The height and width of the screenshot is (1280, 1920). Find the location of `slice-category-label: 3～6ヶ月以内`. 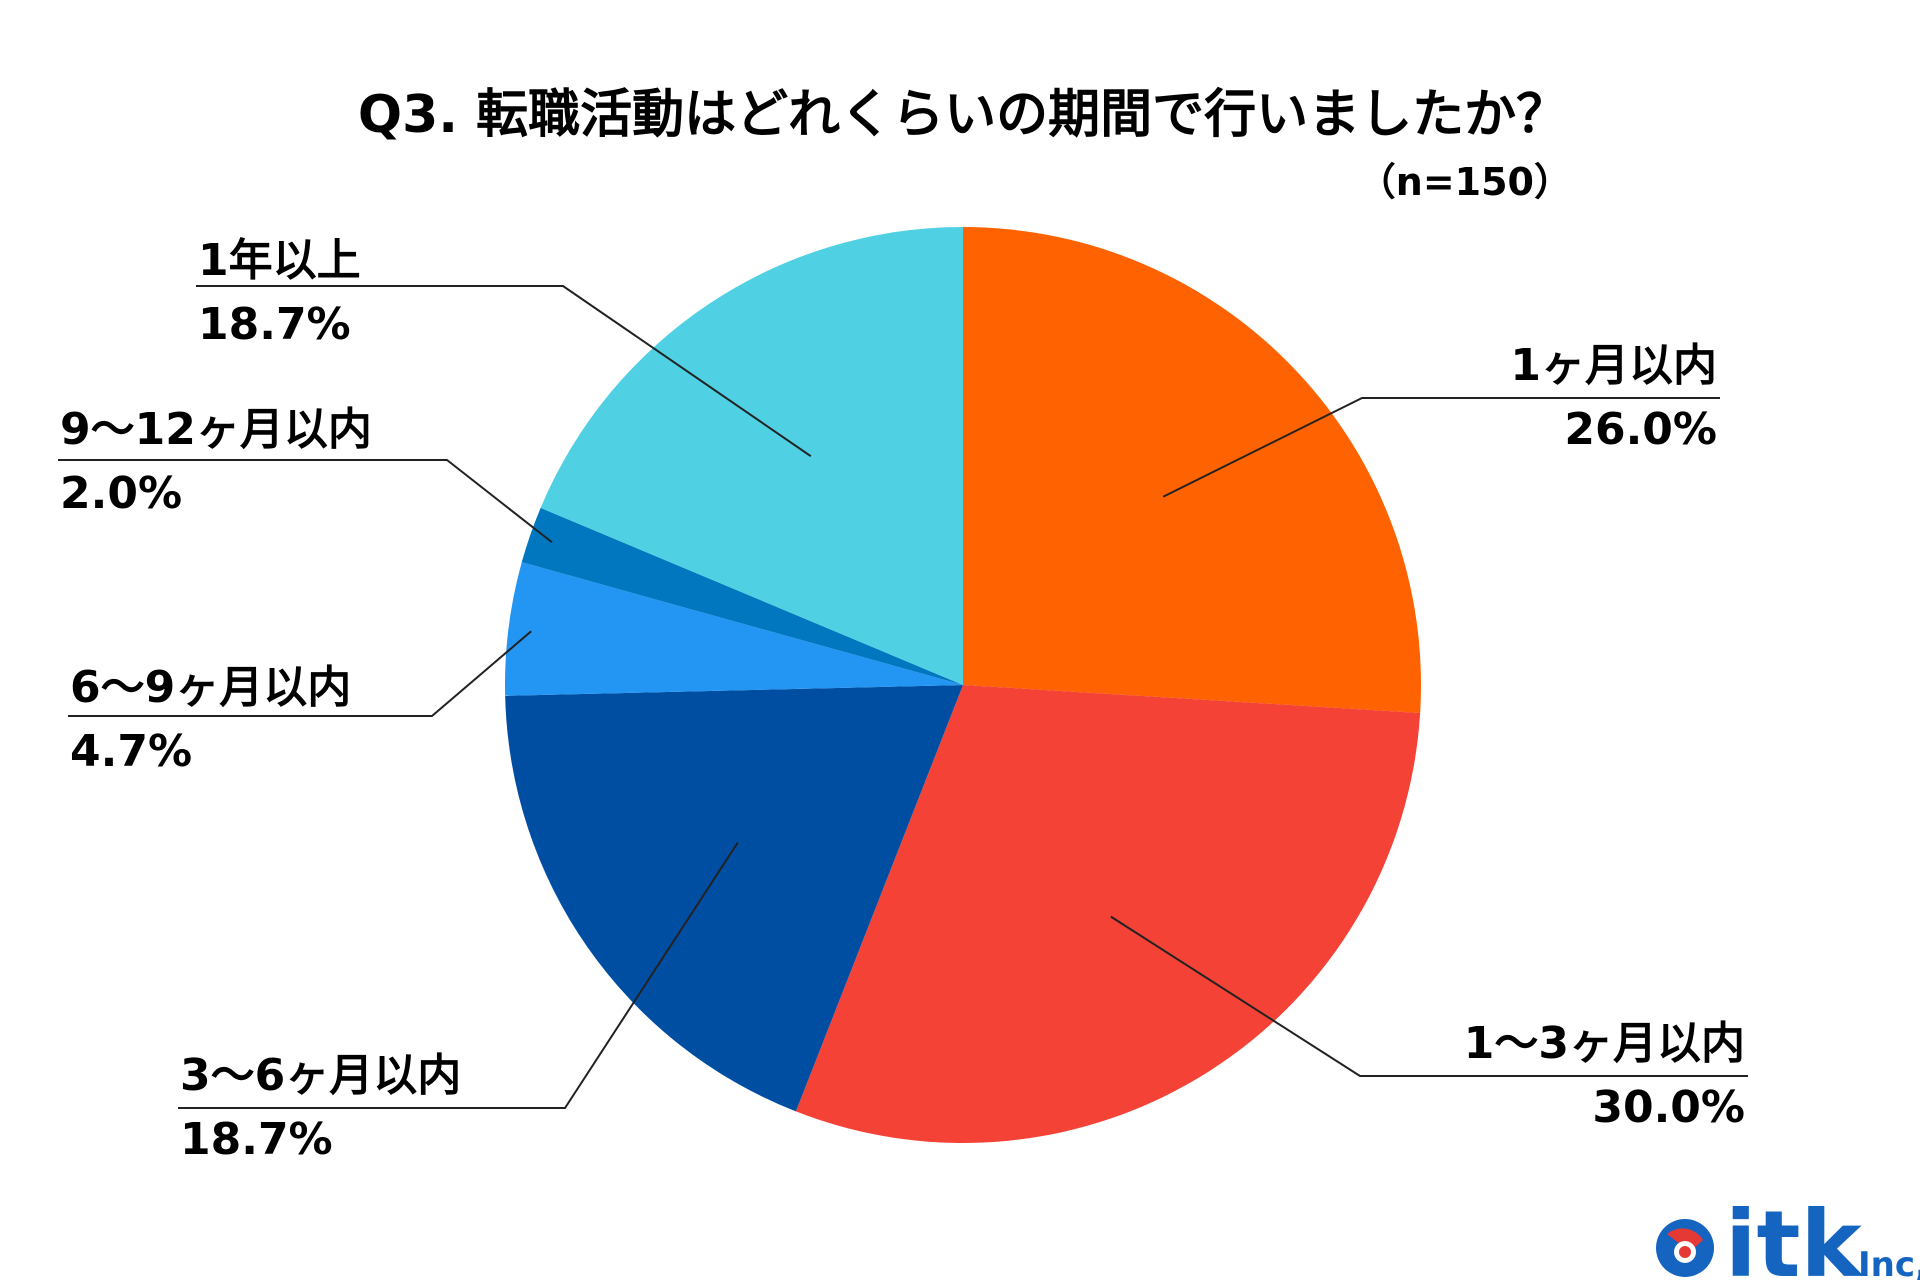

slice-category-label: 3～6ヶ月以内 is located at coordinates (320, 1075).